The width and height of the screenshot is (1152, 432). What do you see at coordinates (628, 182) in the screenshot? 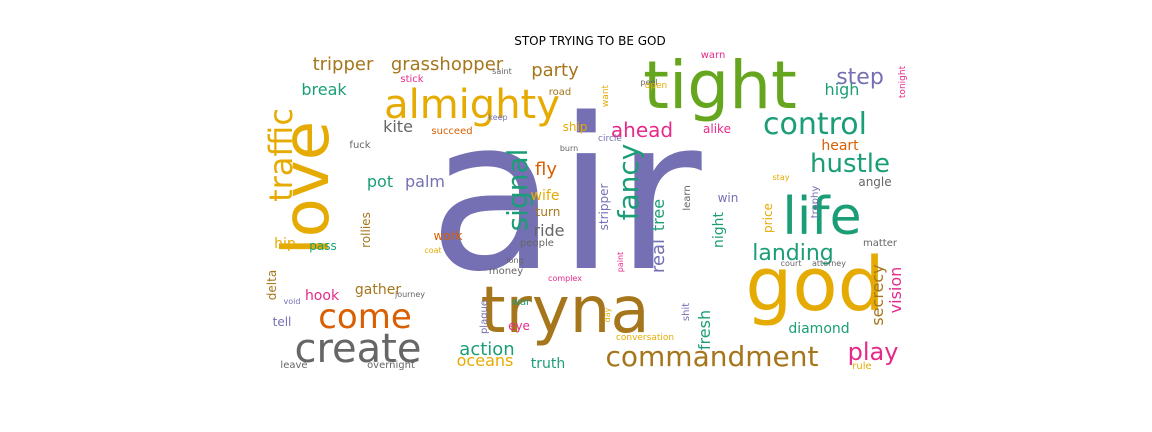
I see `cloud-word-fancy: fancy` at bounding box center [628, 182].